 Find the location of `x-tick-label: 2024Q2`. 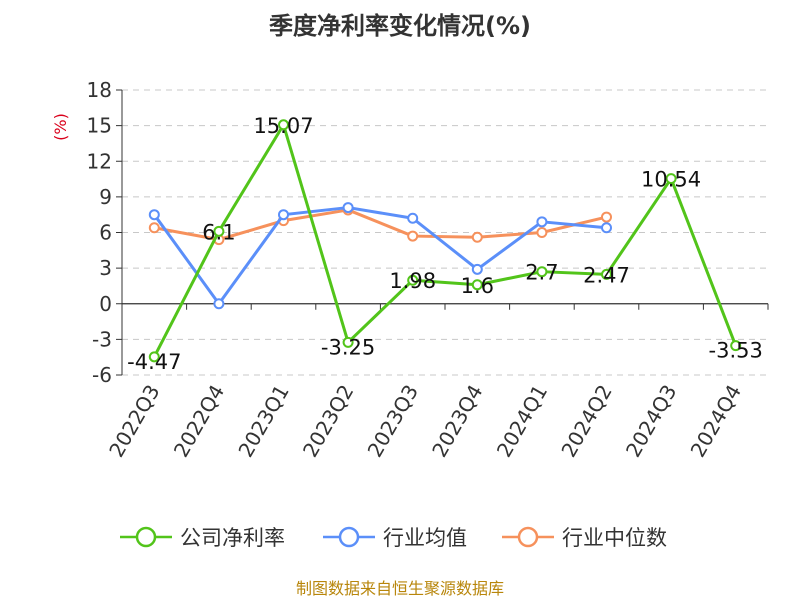

x-tick-label: 2024Q2 is located at coordinates (586, 421).